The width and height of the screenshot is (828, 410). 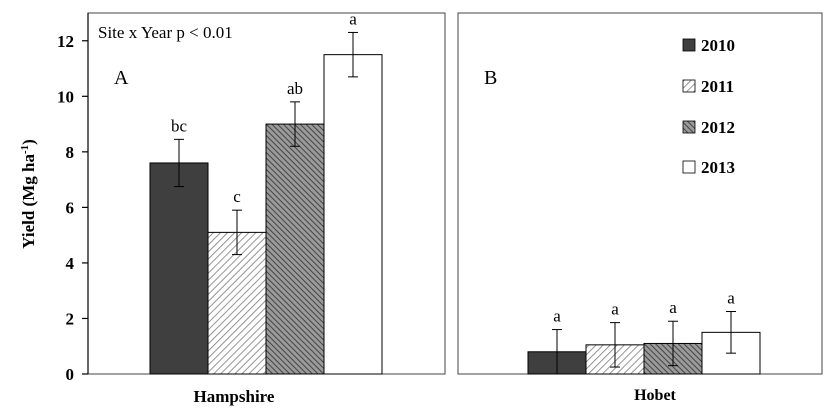 I want to click on y-axis-ticks: 0 2 4 6 8 10 12, so click(x=72, y=208).